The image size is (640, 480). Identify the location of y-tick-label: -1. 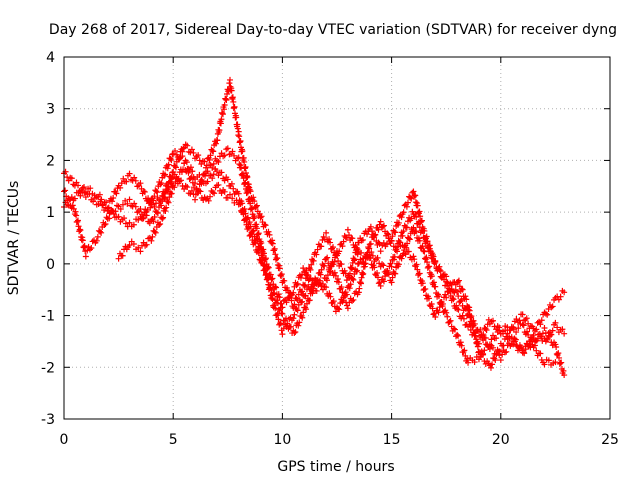
(48, 317).